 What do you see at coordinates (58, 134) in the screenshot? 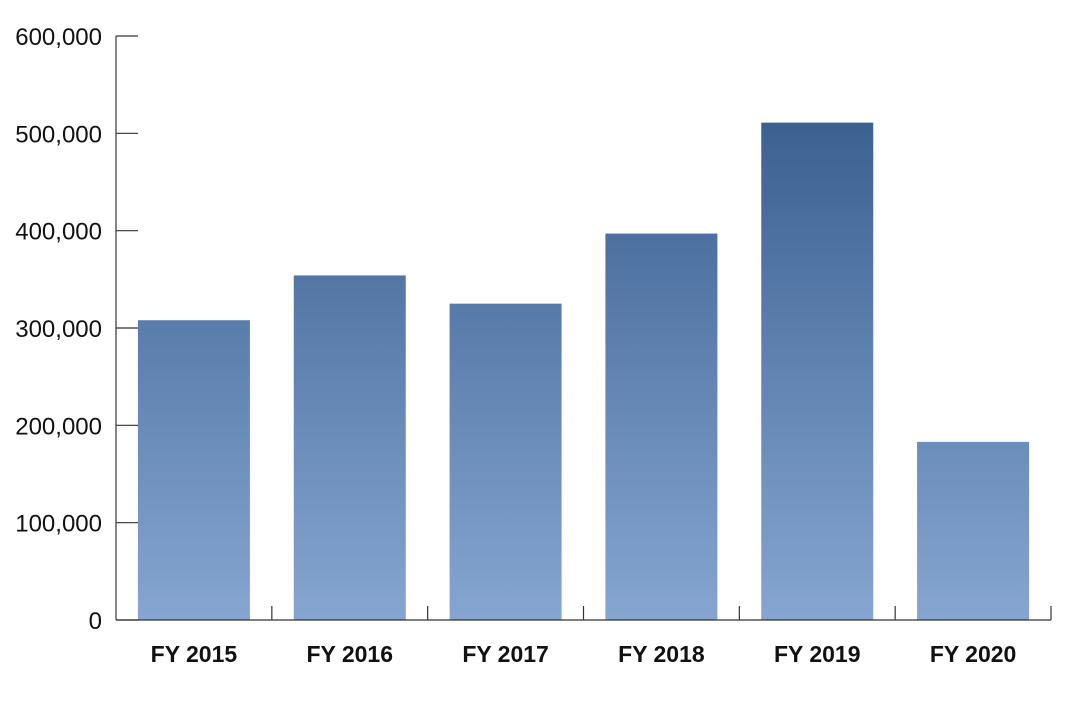
I see `y-tick-label: 500,000` at bounding box center [58, 134].